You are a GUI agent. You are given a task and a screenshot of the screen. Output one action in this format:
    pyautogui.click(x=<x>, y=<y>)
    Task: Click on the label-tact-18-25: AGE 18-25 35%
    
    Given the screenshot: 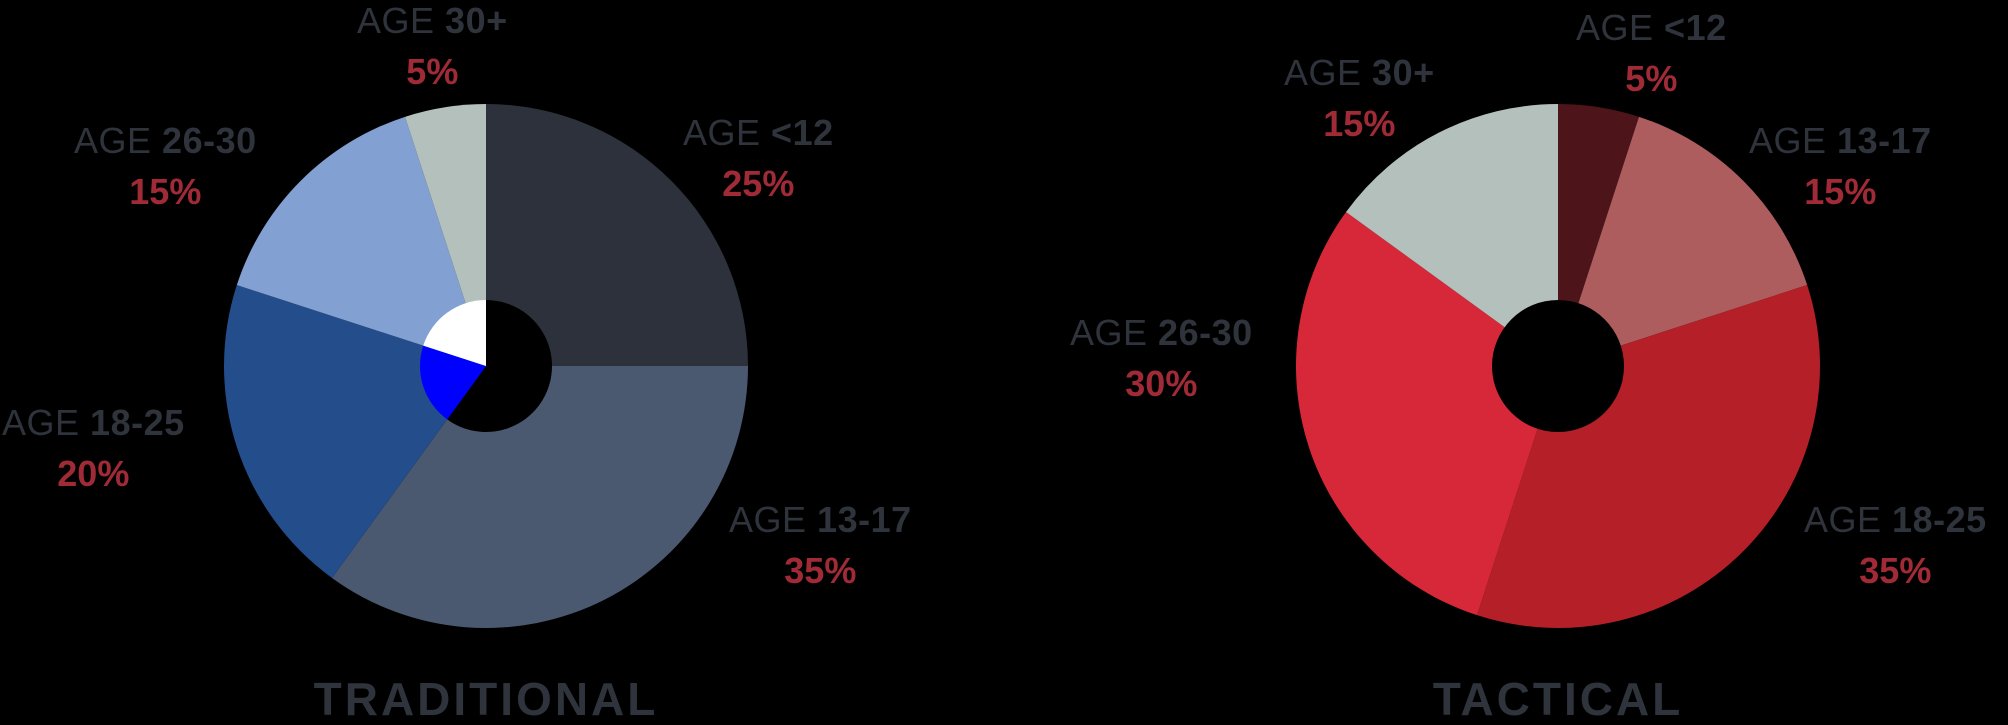 What is the action you would take?
    pyautogui.click(x=1895, y=545)
    